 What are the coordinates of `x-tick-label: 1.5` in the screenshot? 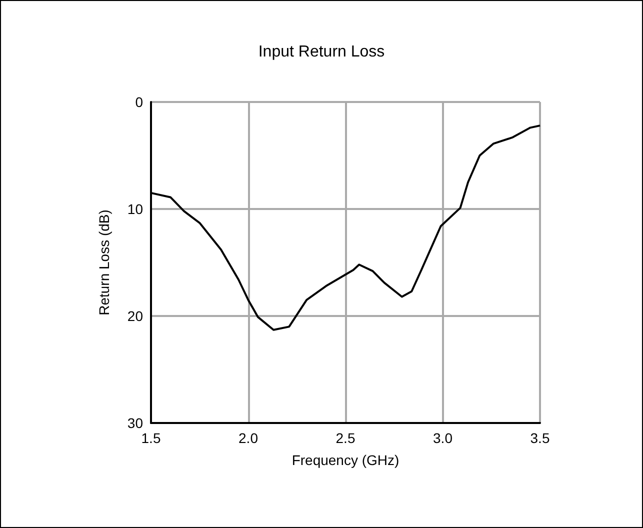 It's located at (151, 438).